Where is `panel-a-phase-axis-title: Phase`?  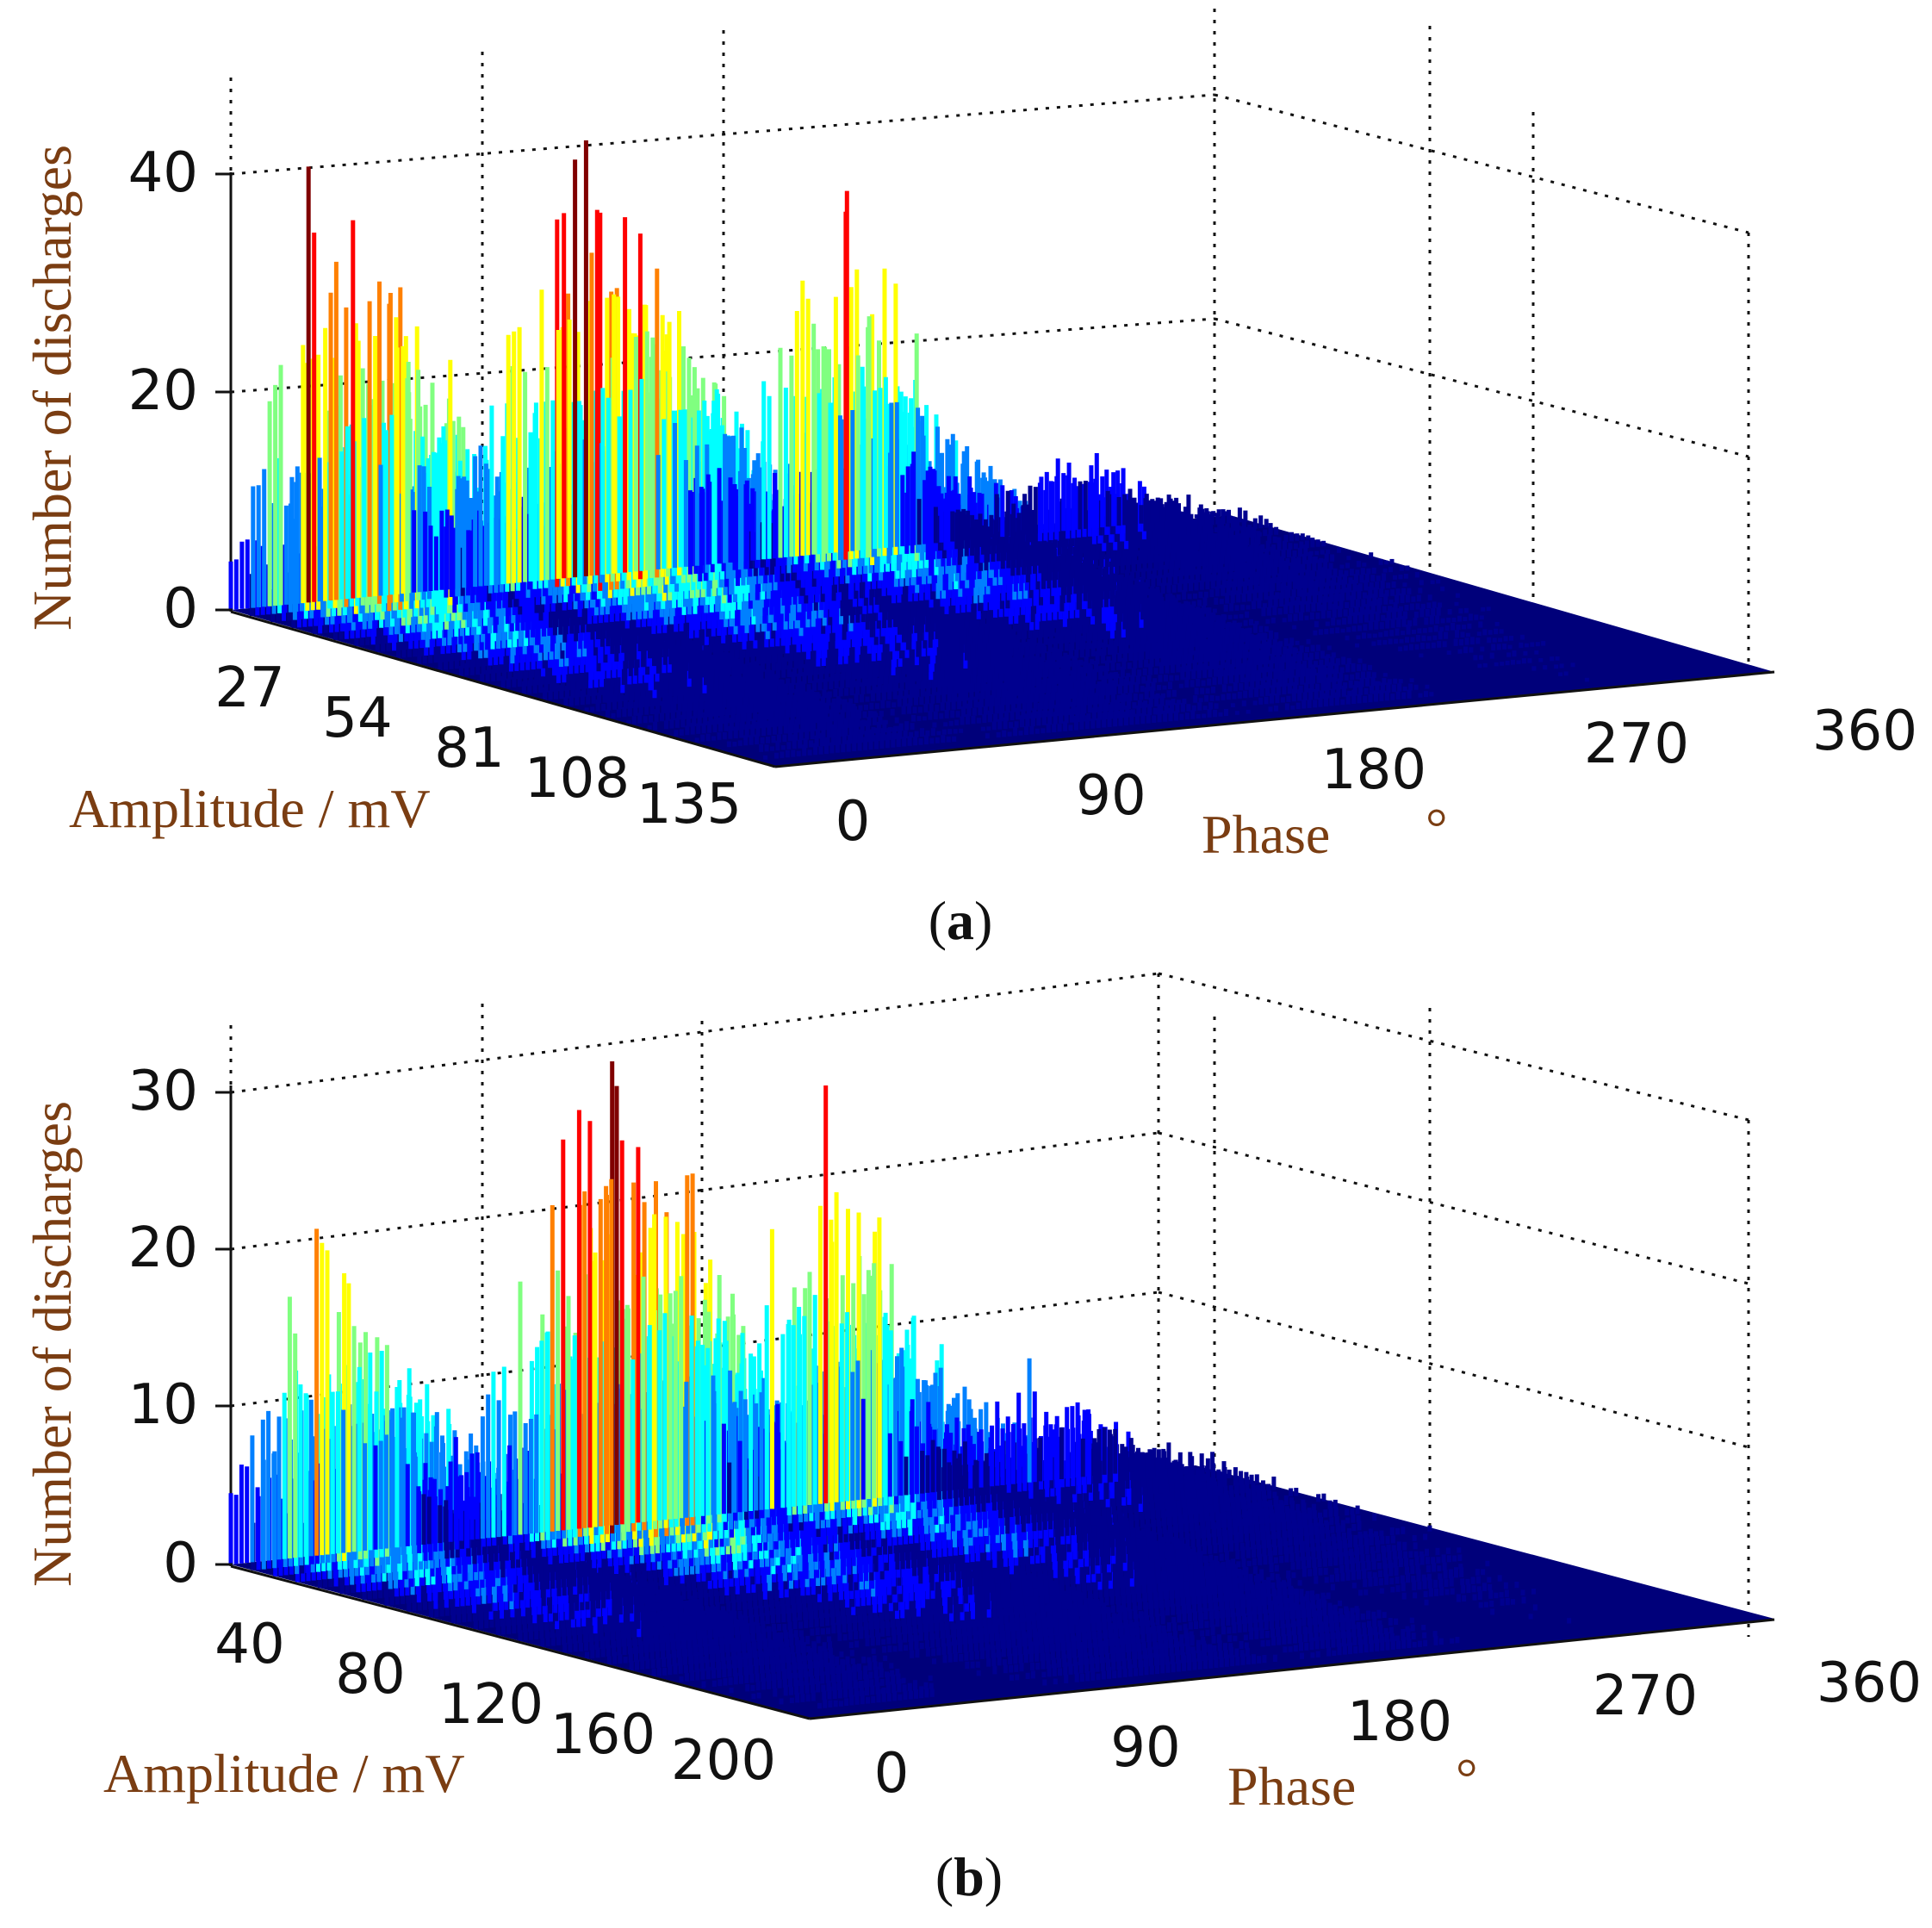 panel-a-phase-axis-title: Phase is located at coordinates (1266, 834).